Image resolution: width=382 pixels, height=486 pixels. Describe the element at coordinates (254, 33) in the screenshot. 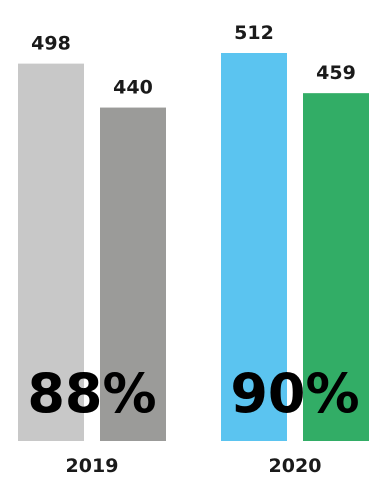

I see `value-label-2020-series-1: 512` at that location.